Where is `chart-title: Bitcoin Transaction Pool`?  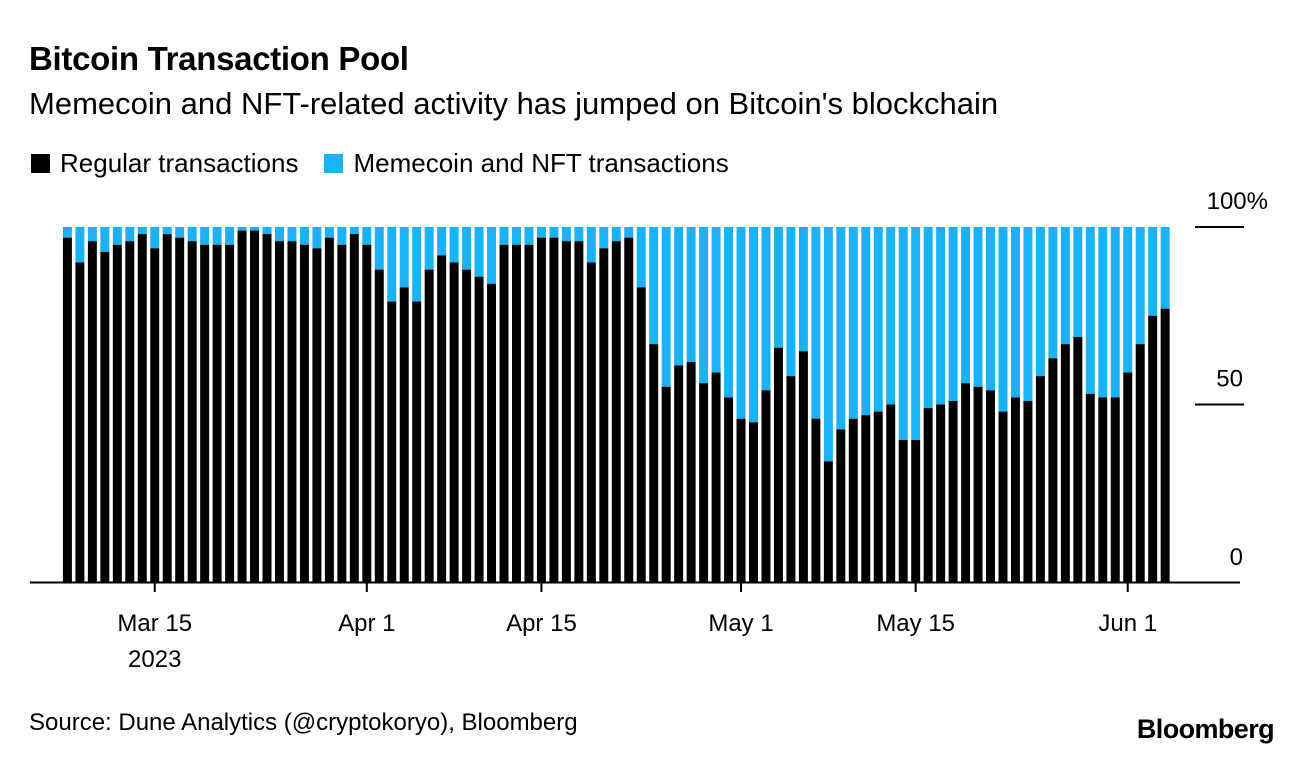
chart-title: Bitcoin Transaction Pool is located at coordinates (219, 58).